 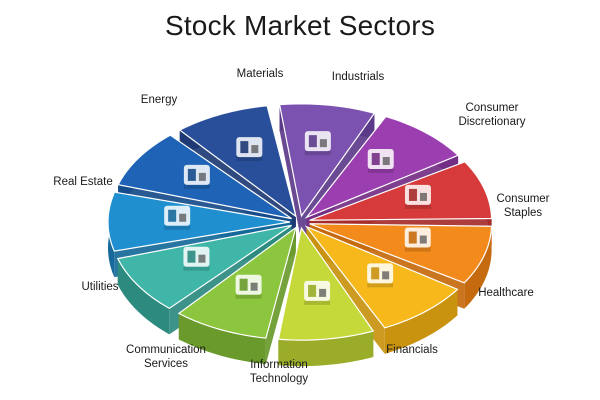 I want to click on fuel-barrel-icon, so click(x=249, y=149).